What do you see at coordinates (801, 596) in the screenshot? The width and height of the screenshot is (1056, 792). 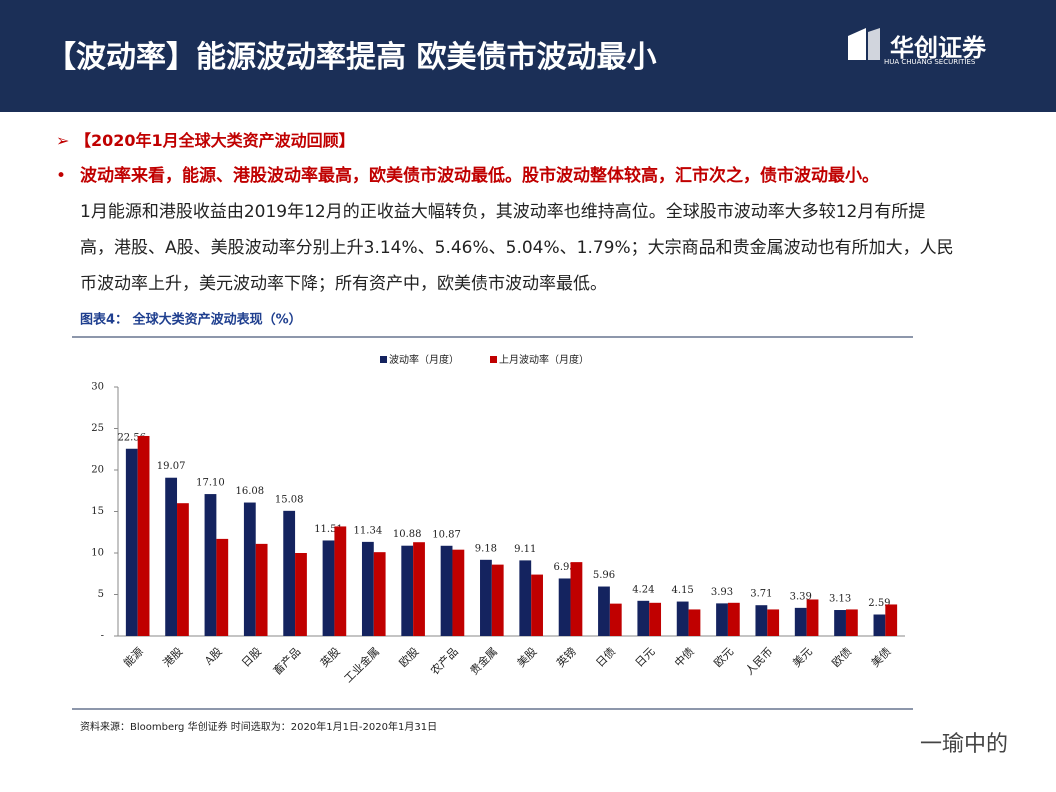 I see `value-label: 3.39` at bounding box center [801, 596].